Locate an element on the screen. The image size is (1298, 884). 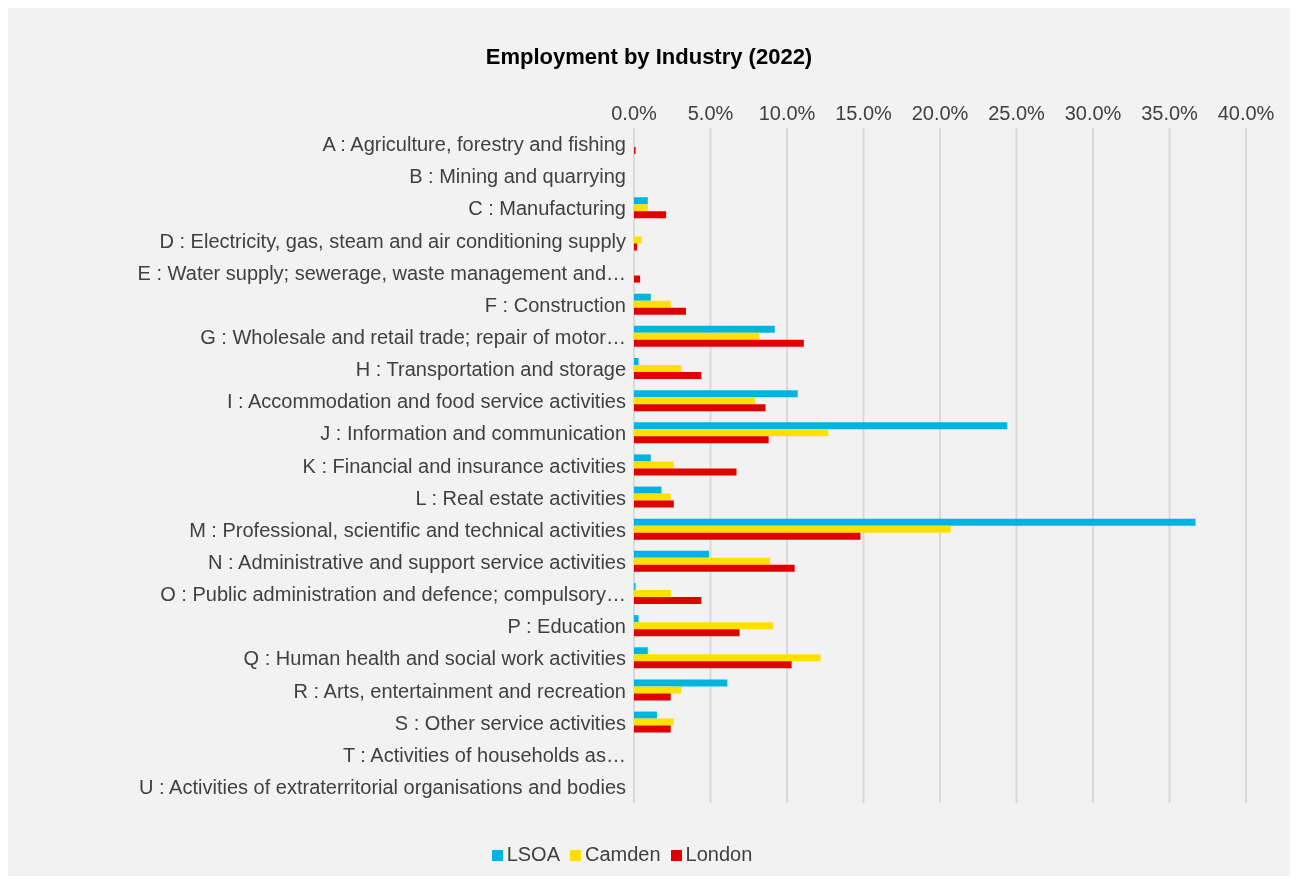
y-tick-label: Q : Human health and social work activities is located at coordinates (434, 658).